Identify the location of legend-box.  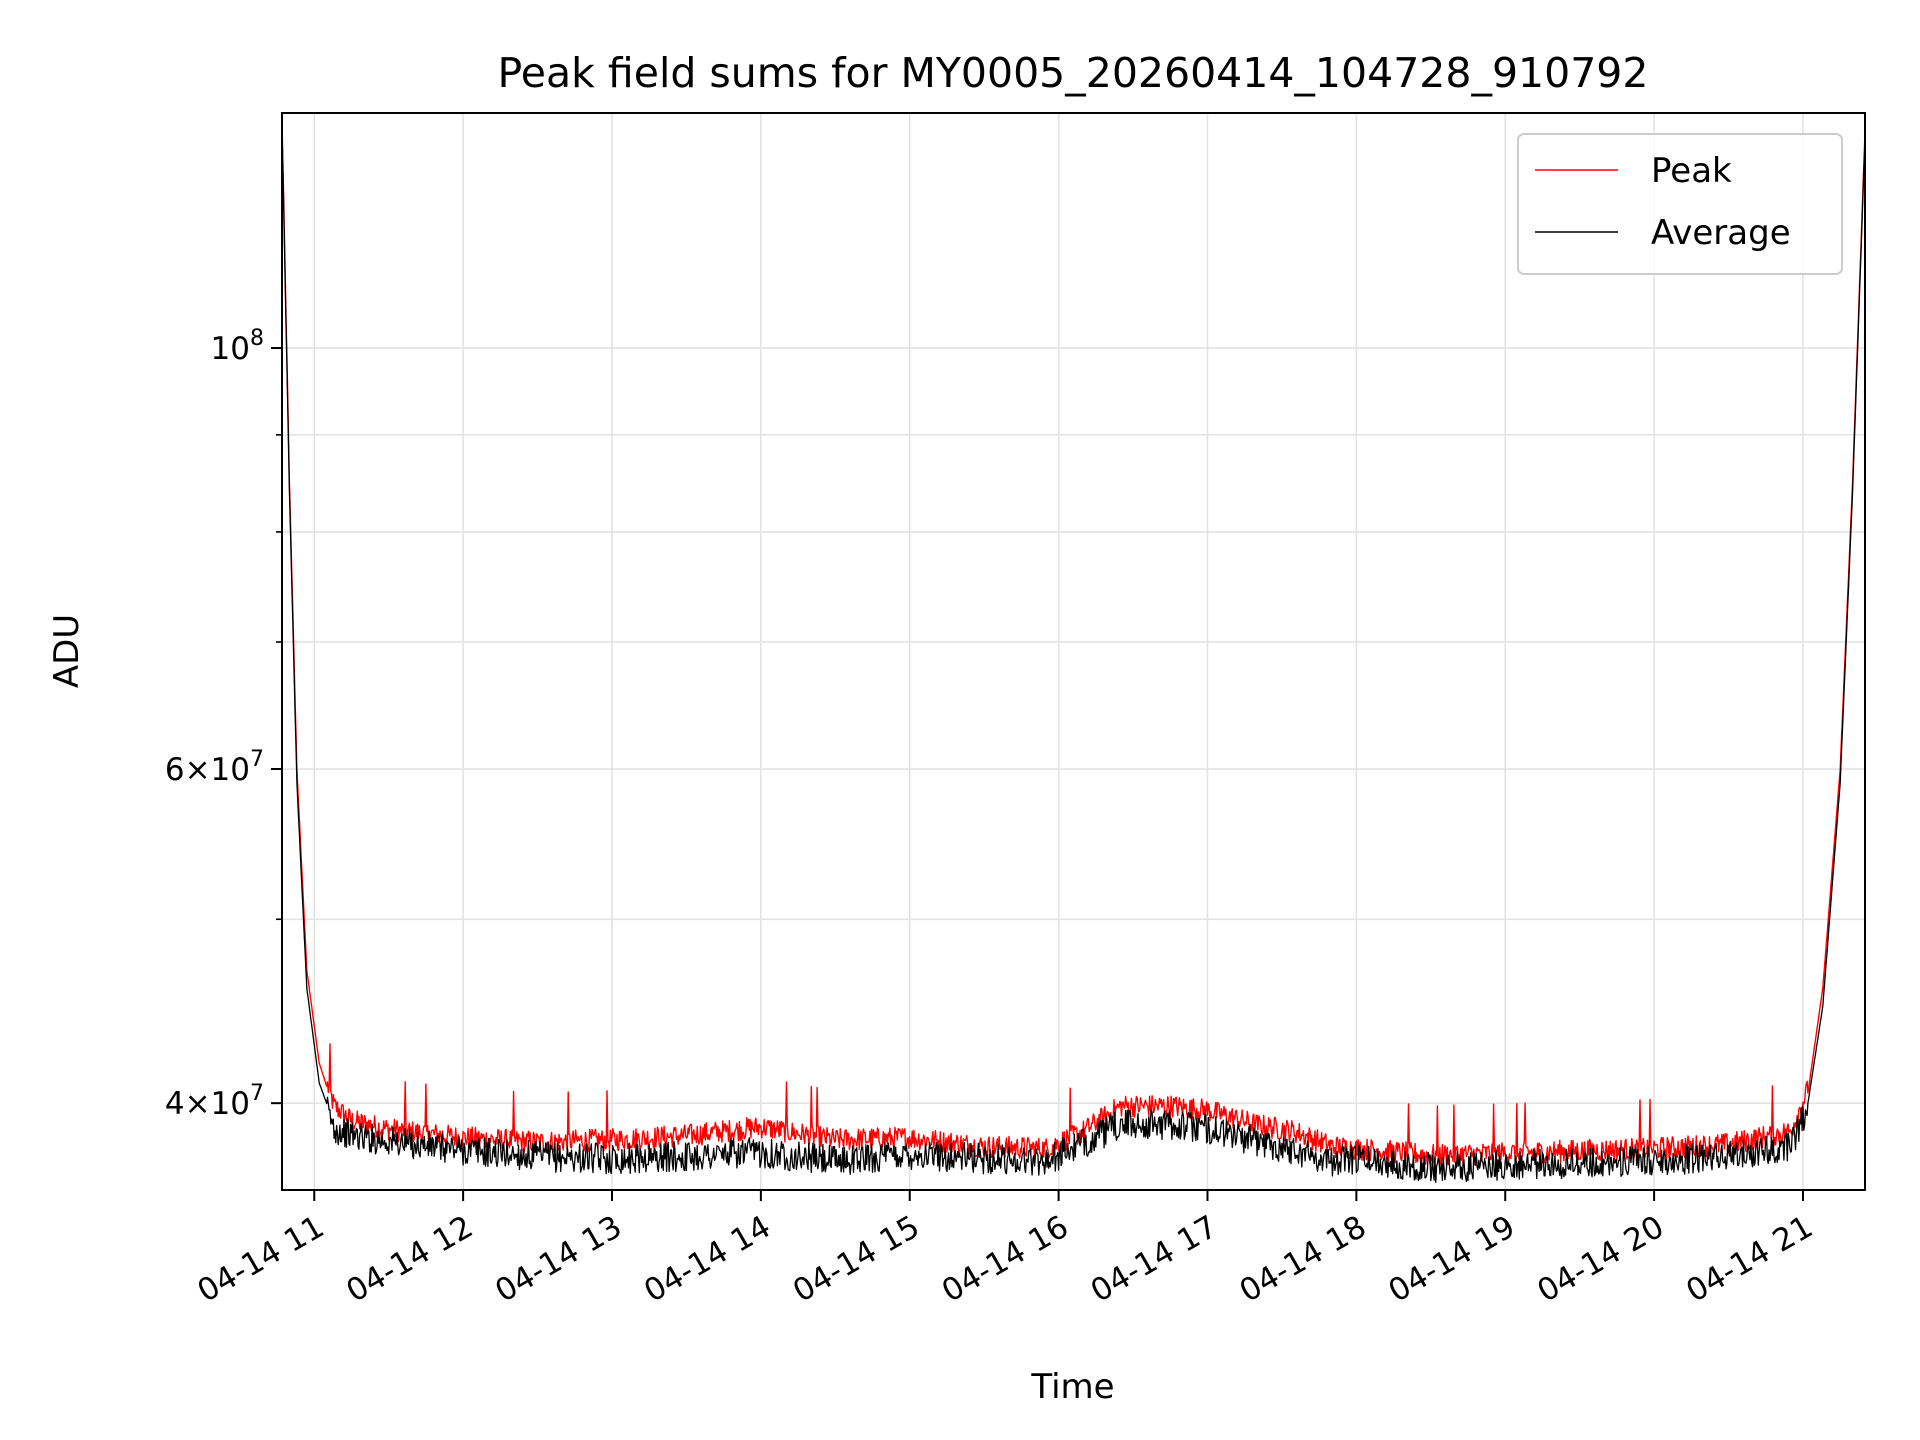
(1680, 204).